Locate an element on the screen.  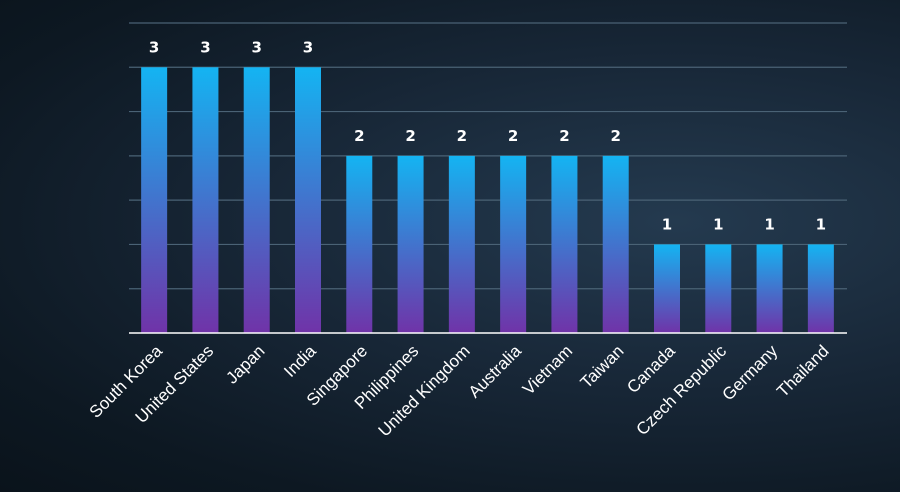
category-label: Taiwan is located at coordinates (602, 366).